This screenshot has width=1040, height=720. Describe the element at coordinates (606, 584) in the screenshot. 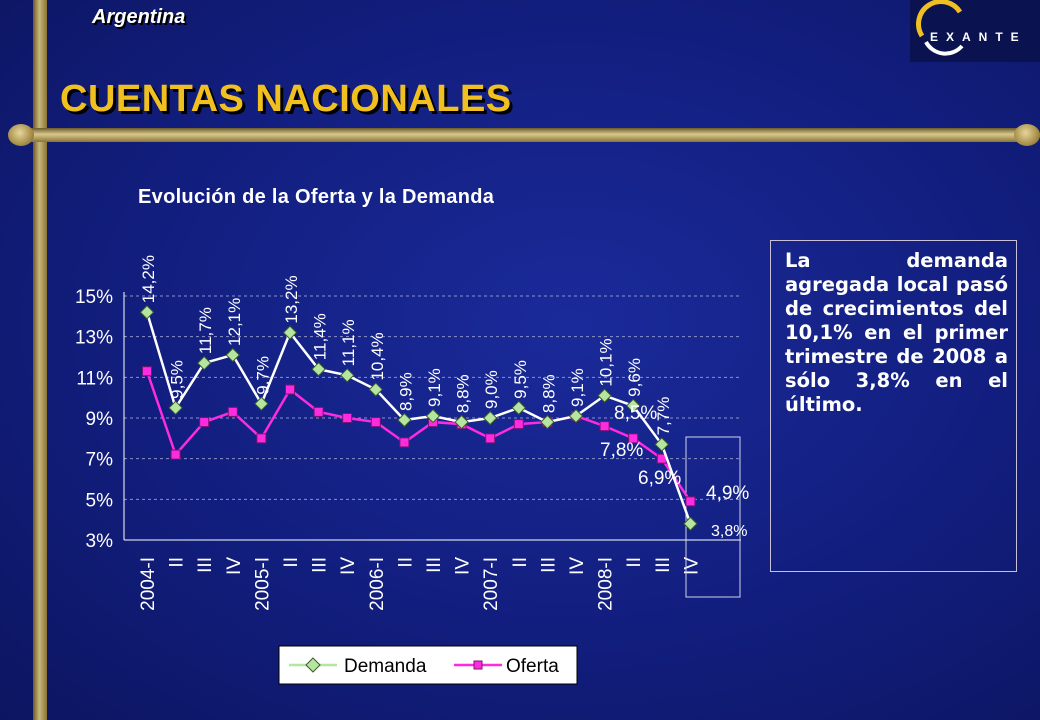

I see `x-tick-label: 2008-I` at that location.